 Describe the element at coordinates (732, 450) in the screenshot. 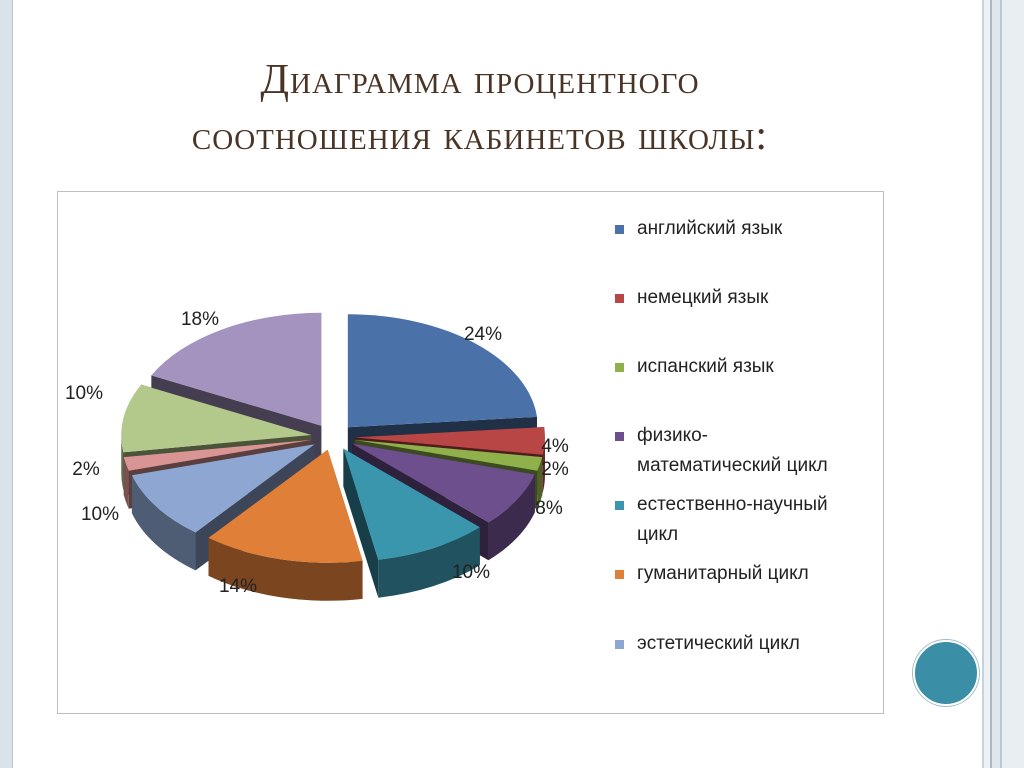

I see `legend-label-4: физико- математический цикл` at that location.